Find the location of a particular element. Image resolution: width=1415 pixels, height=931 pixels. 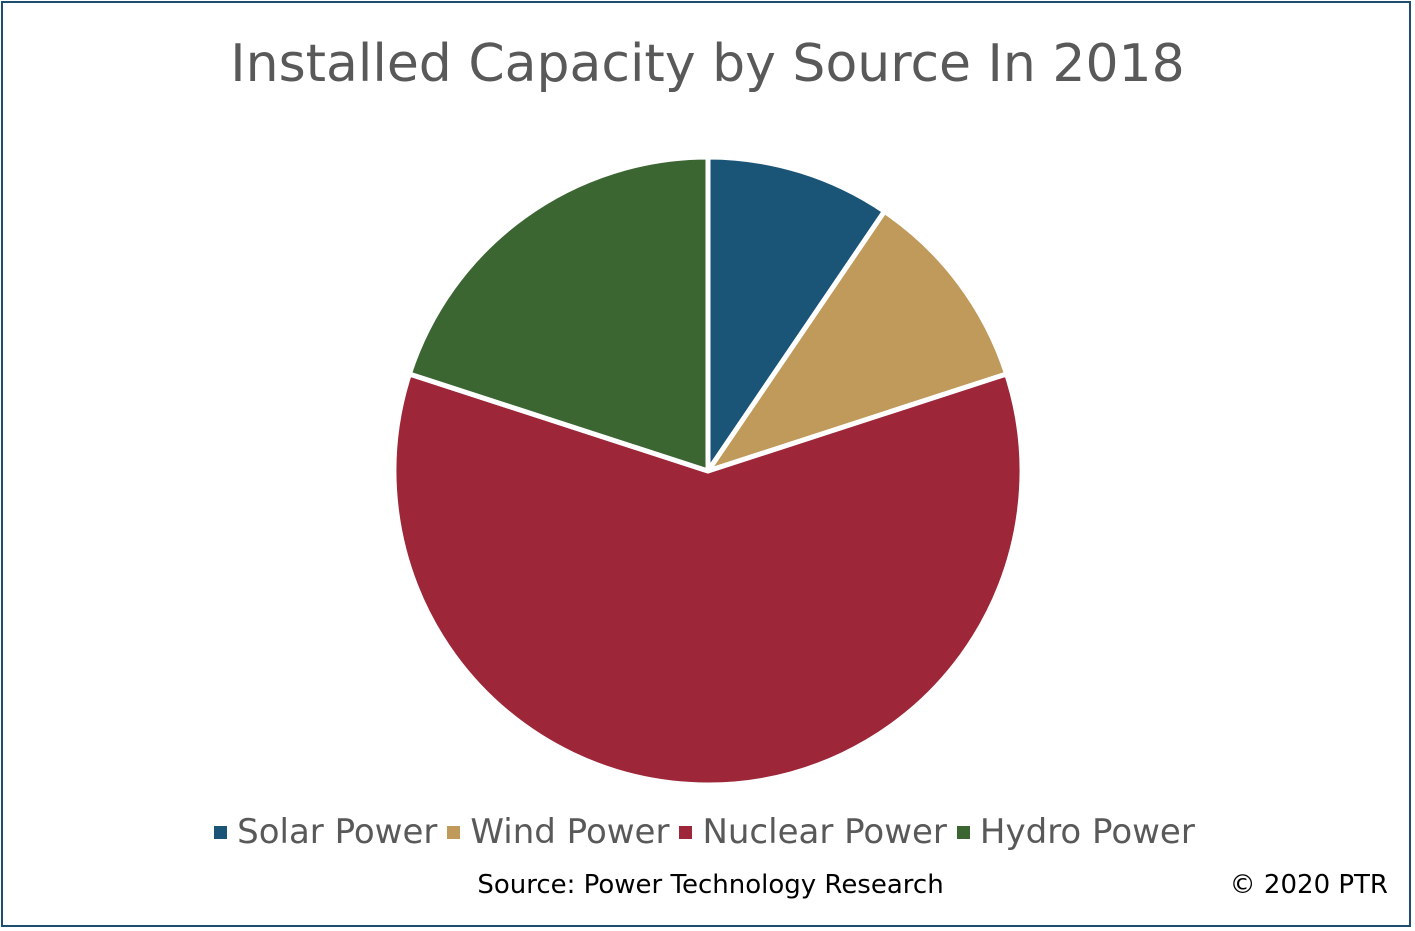

chart-title: Installed Capacity by Source In 2018 is located at coordinates (707, 64).